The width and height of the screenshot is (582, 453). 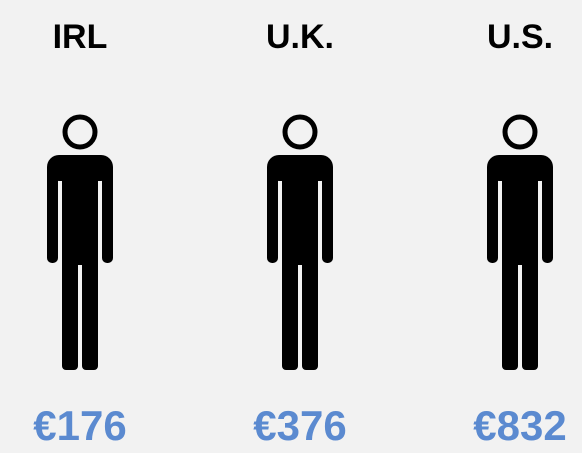 What do you see at coordinates (520, 37) in the screenshot?
I see `country-label: U.S.` at bounding box center [520, 37].